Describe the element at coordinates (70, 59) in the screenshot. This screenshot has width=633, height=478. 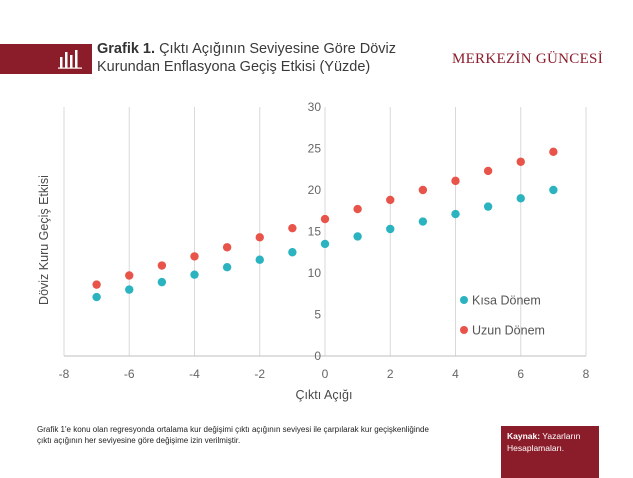
I see `bar-chart-icon` at that location.